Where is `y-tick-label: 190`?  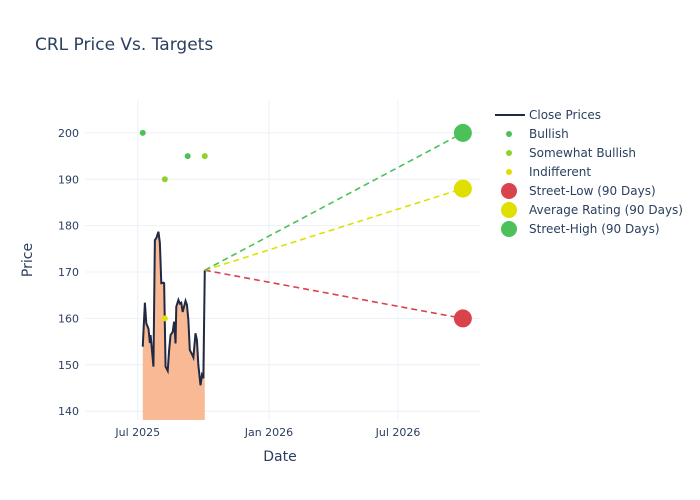 y-tick-label: 190 is located at coordinates (68, 179).